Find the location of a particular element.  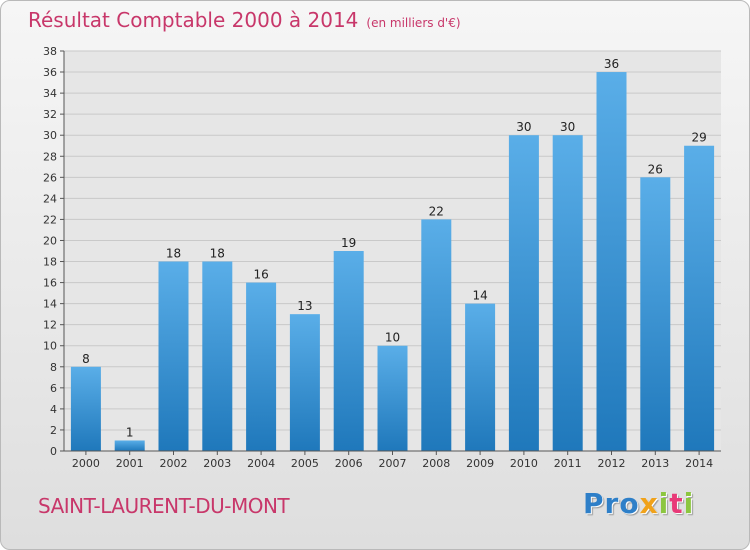

y-tick-label: 10 is located at coordinates (50, 346).